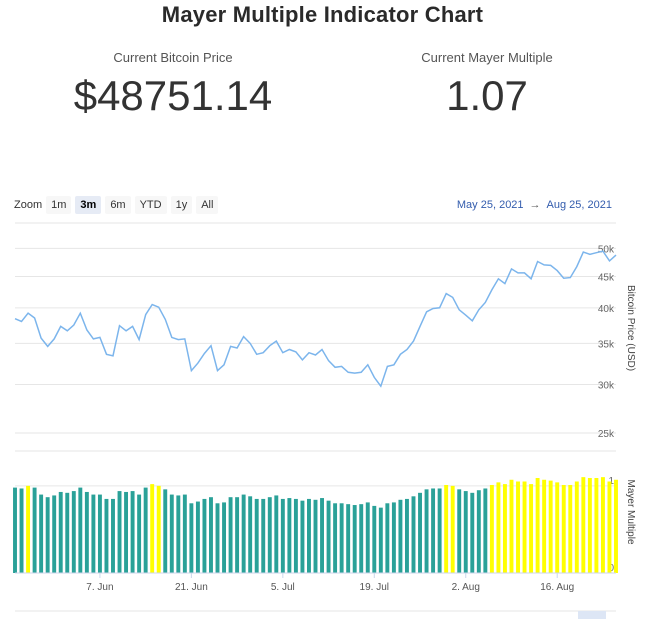 This screenshot has height=620, width=645. I want to click on price-axis-title: Bitcoin Price (USD), so click(630, 328).